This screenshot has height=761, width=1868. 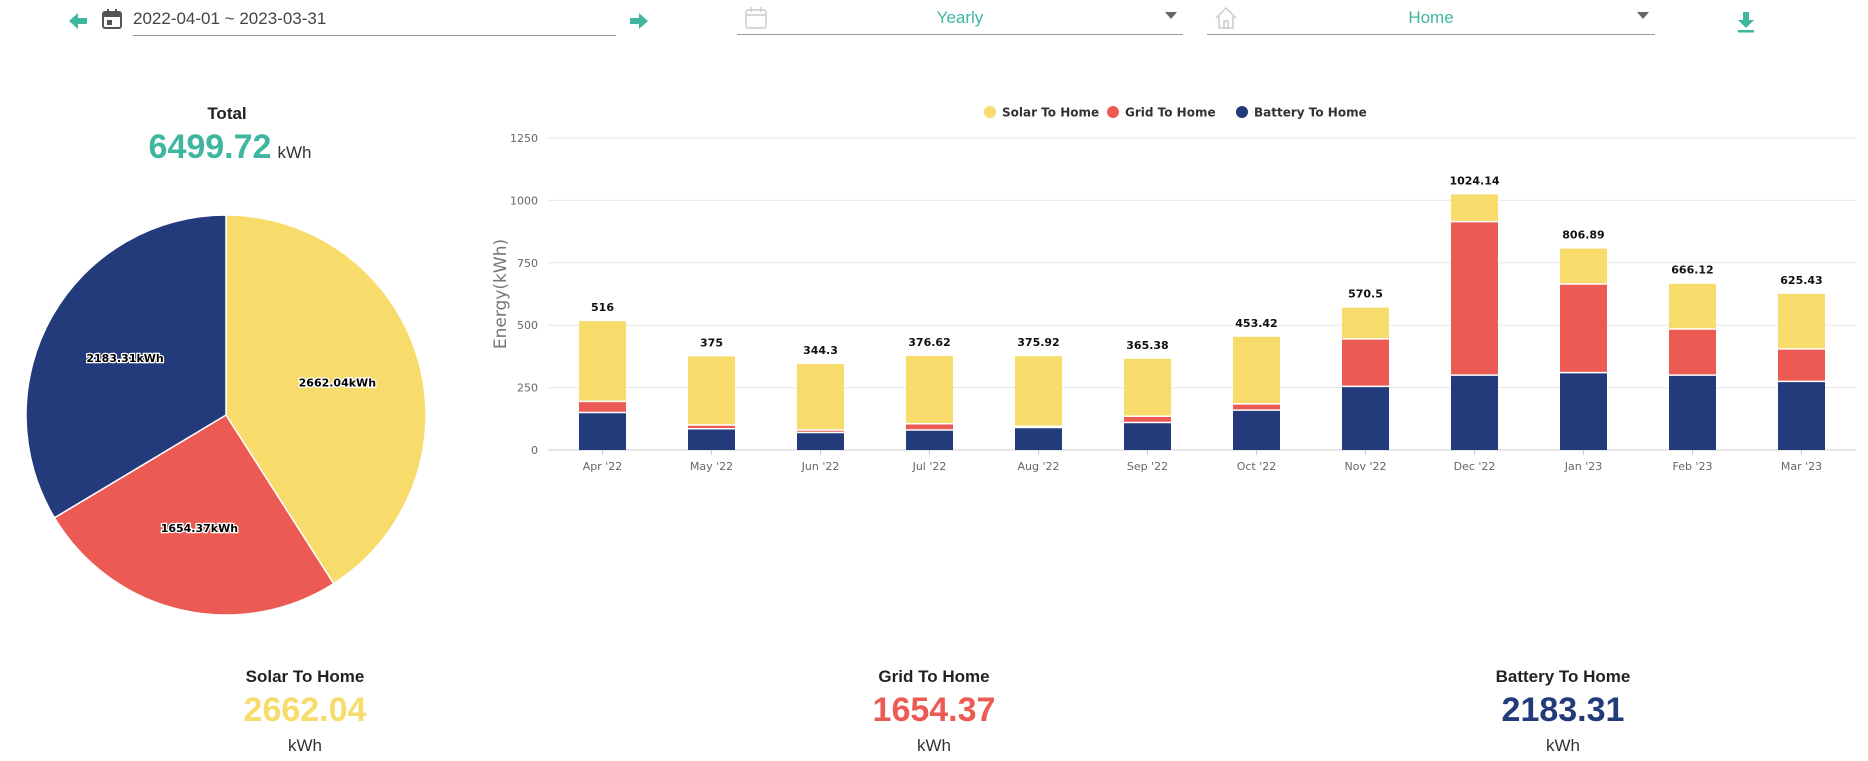 I want to click on y-tick-label: 750, so click(x=527, y=263).